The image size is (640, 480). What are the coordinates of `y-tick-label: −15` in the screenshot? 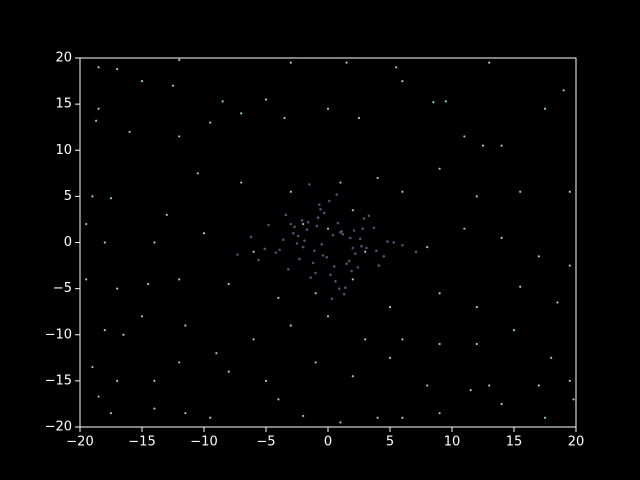 It's located at (58, 380).